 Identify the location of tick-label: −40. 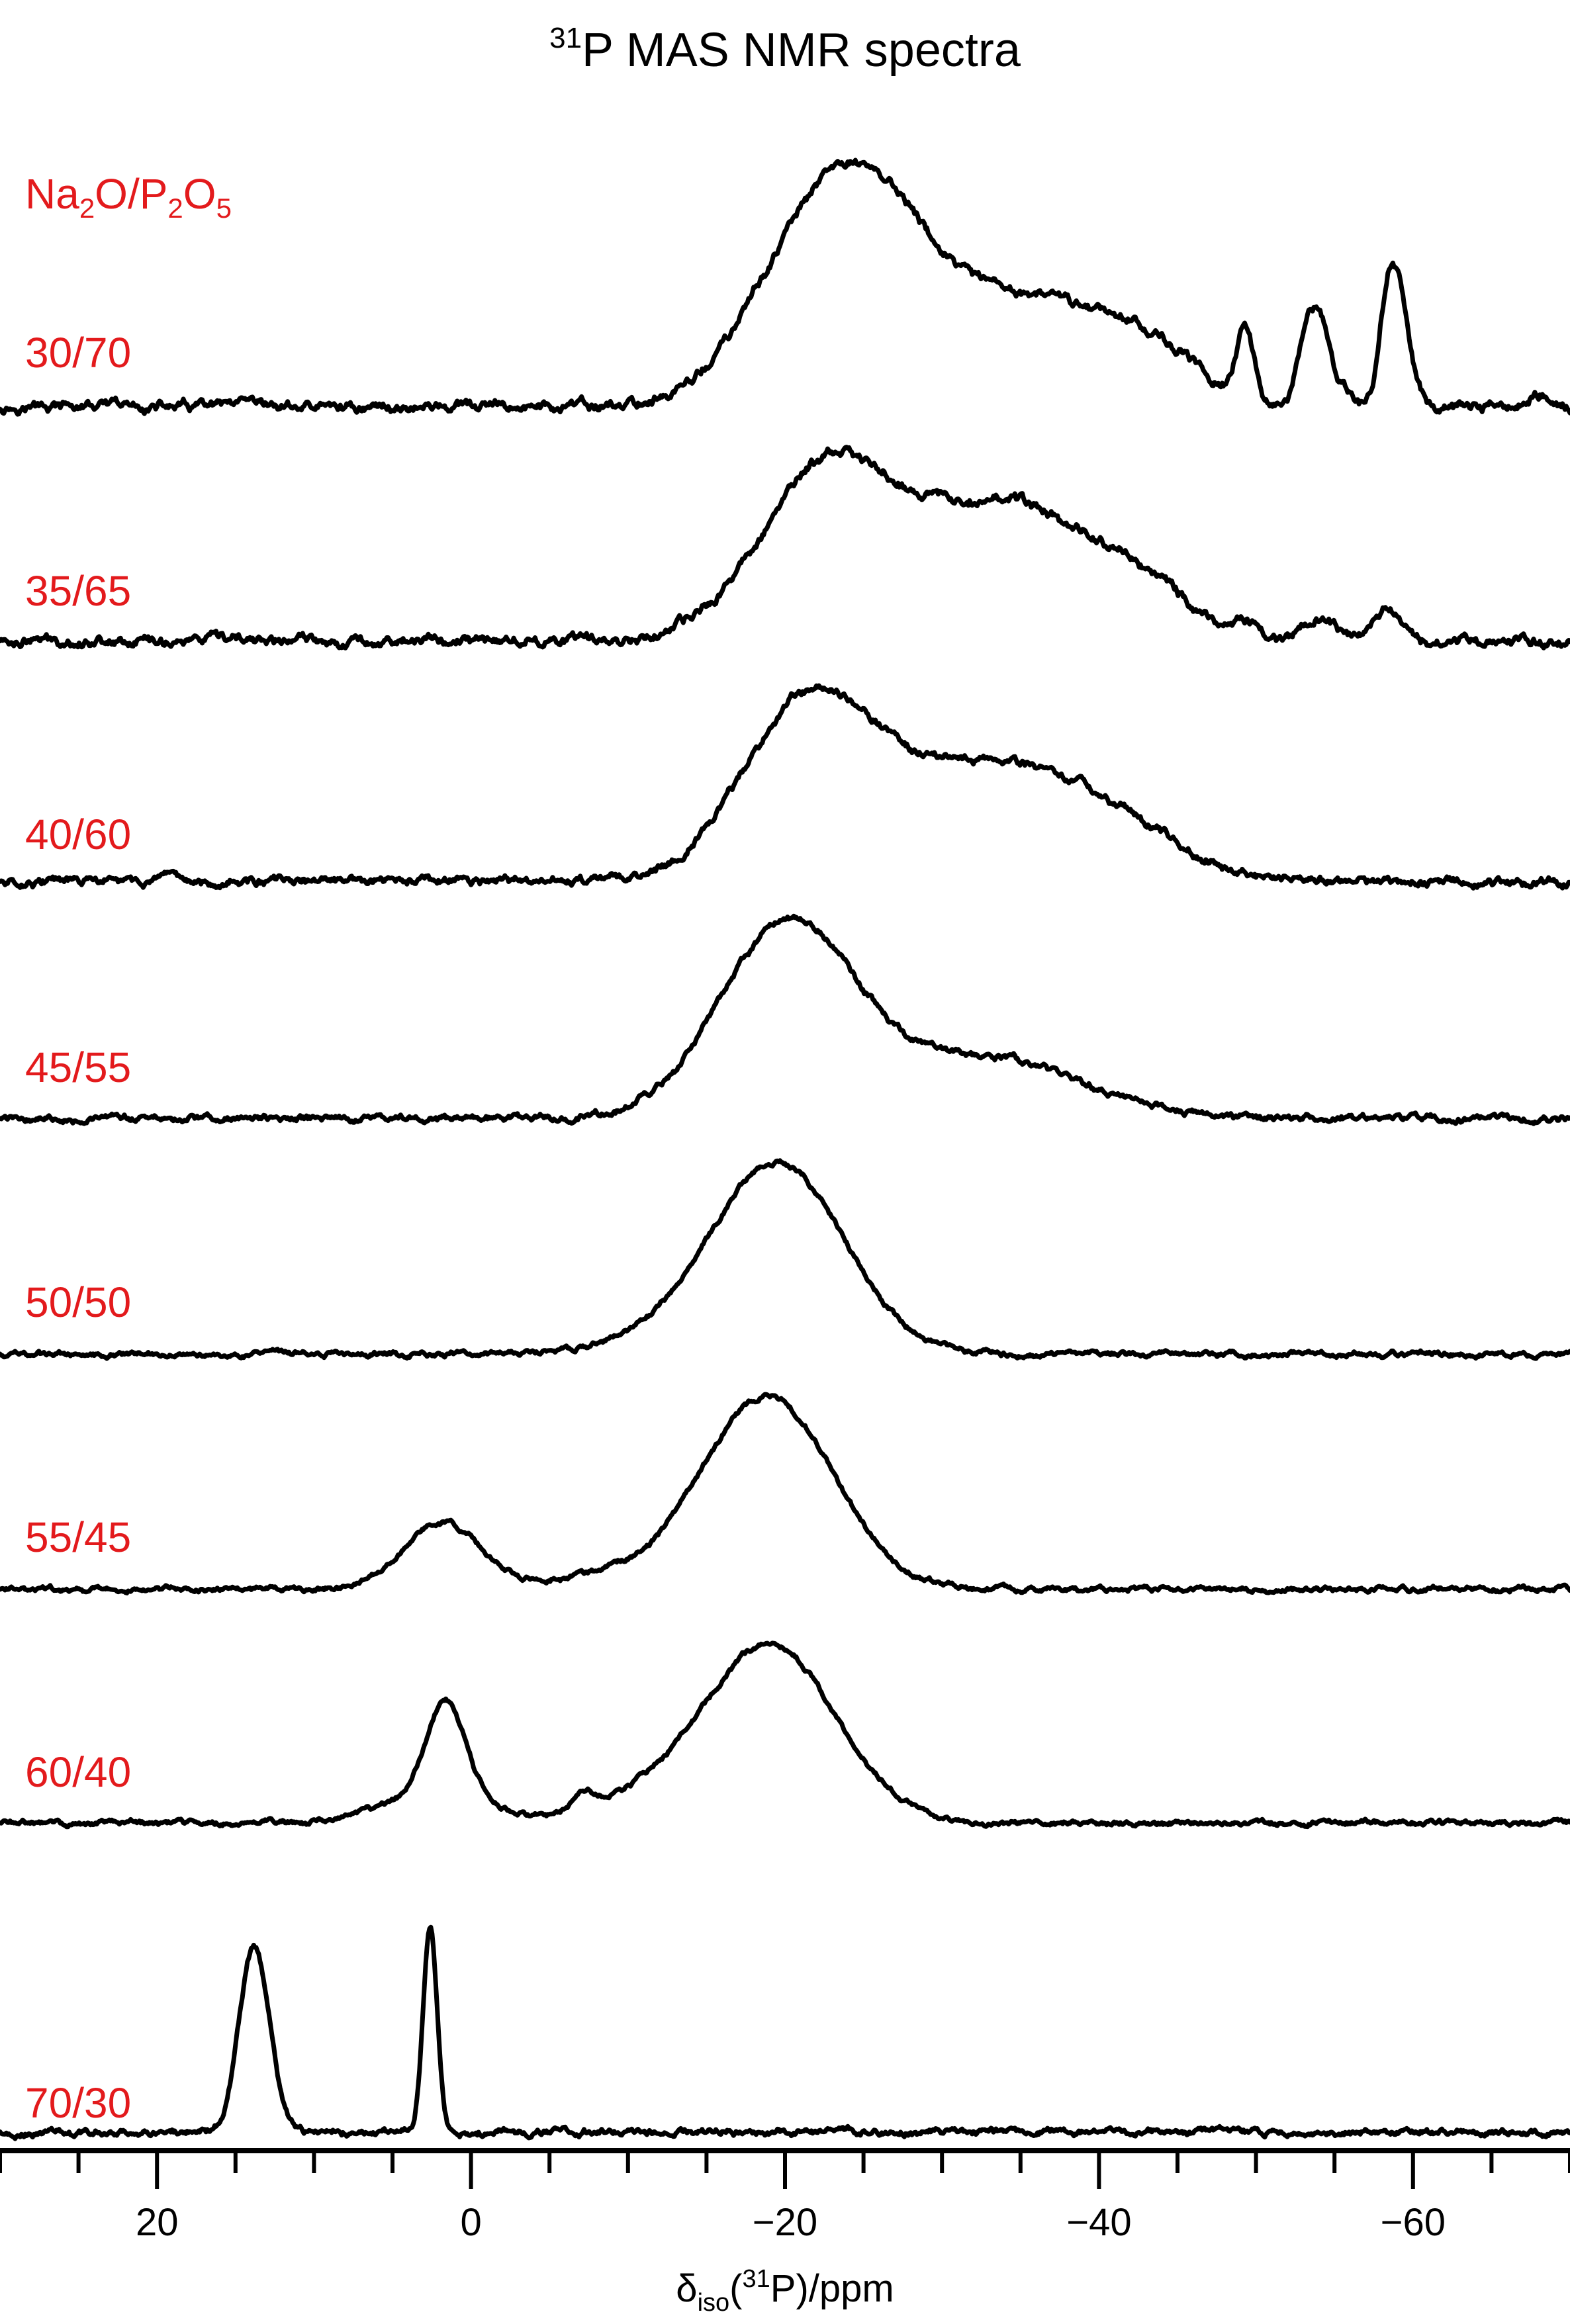
(1099, 2222).